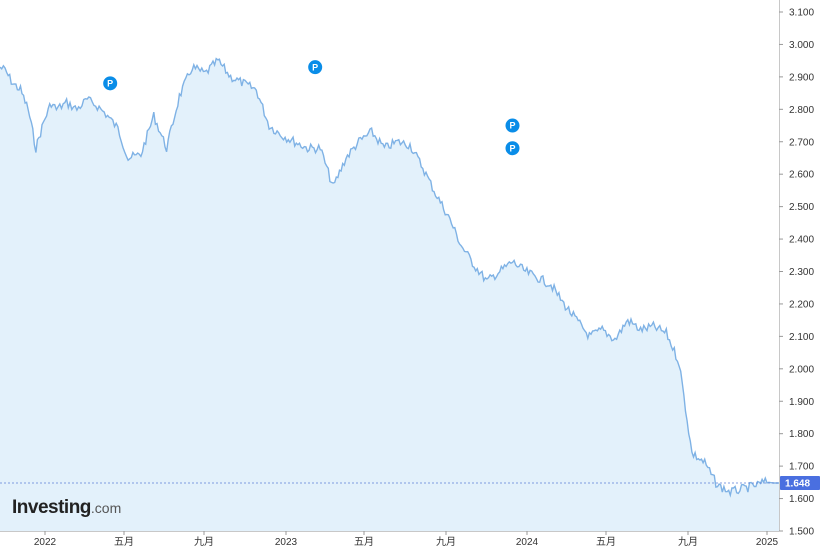 The height and width of the screenshot is (550, 823). What do you see at coordinates (801, 434) in the screenshot?
I see `y-tick-label: 1.800` at bounding box center [801, 434].